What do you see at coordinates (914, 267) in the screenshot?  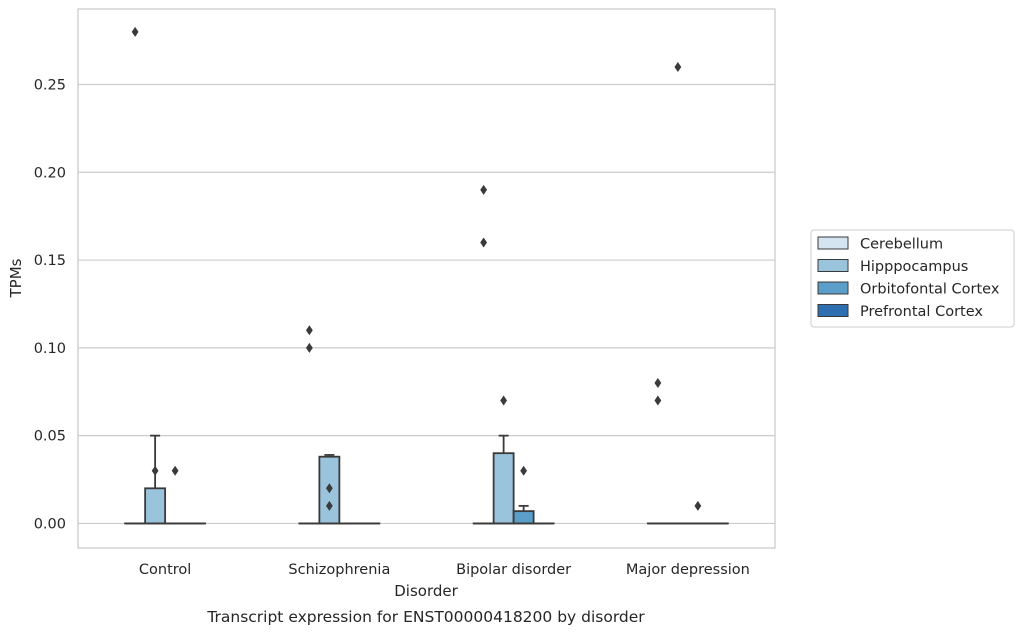 I see `legend-label: Hipppocampus` at bounding box center [914, 267].